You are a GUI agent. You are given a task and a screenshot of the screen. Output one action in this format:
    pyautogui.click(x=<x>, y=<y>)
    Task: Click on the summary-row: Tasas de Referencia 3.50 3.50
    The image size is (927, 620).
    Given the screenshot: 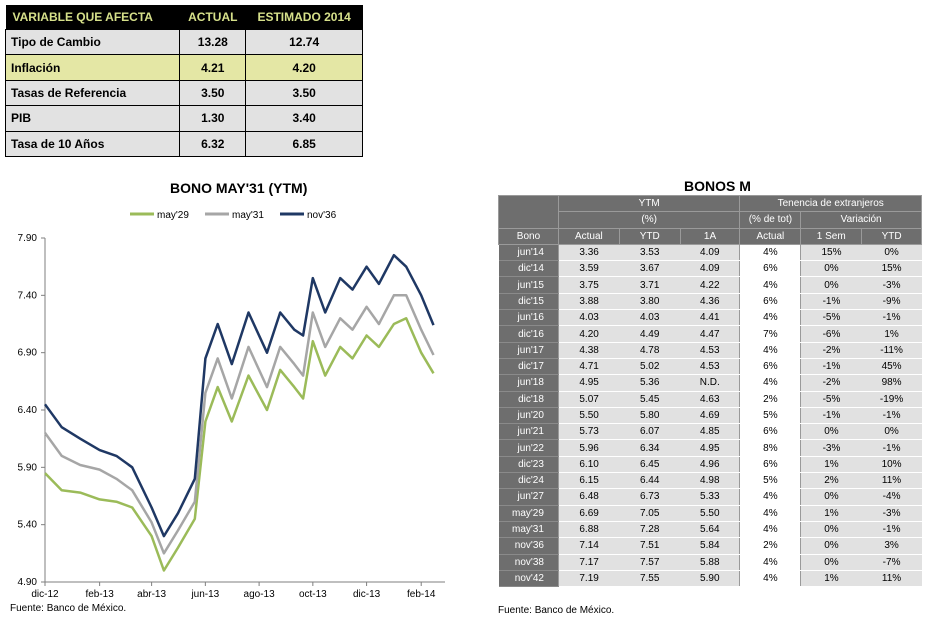 What is the action you would take?
    pyautogui.click(x=183, y=93)
    